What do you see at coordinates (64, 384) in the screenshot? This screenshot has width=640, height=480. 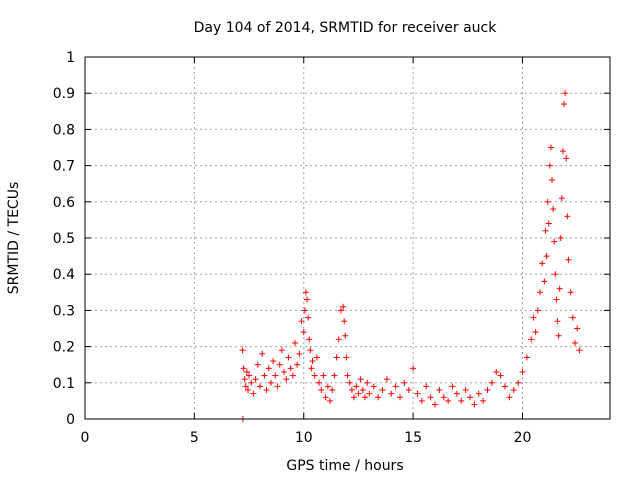 I see `y-tick-label: 0.1` at bounding box center [64, 384].